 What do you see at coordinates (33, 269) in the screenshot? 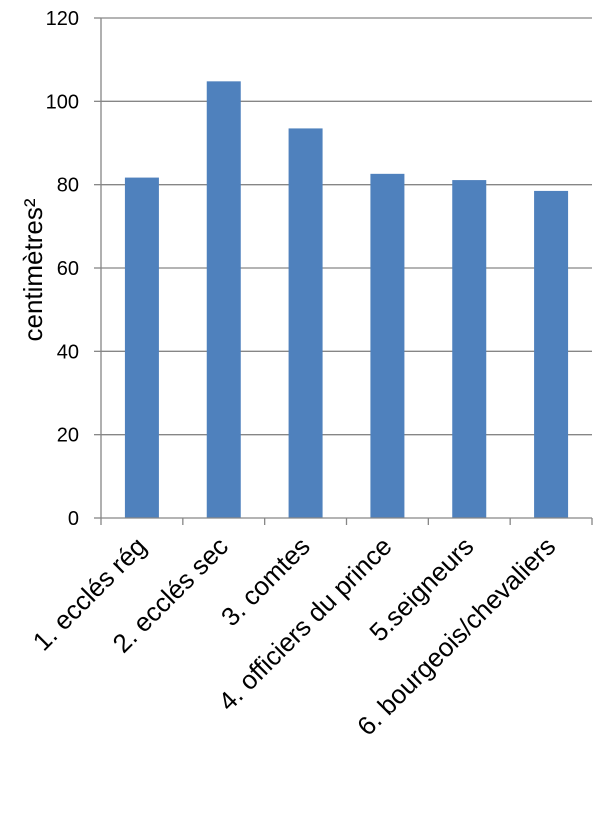
I see `y-axis-label: centimètres²` at bounding box center [33, 269].